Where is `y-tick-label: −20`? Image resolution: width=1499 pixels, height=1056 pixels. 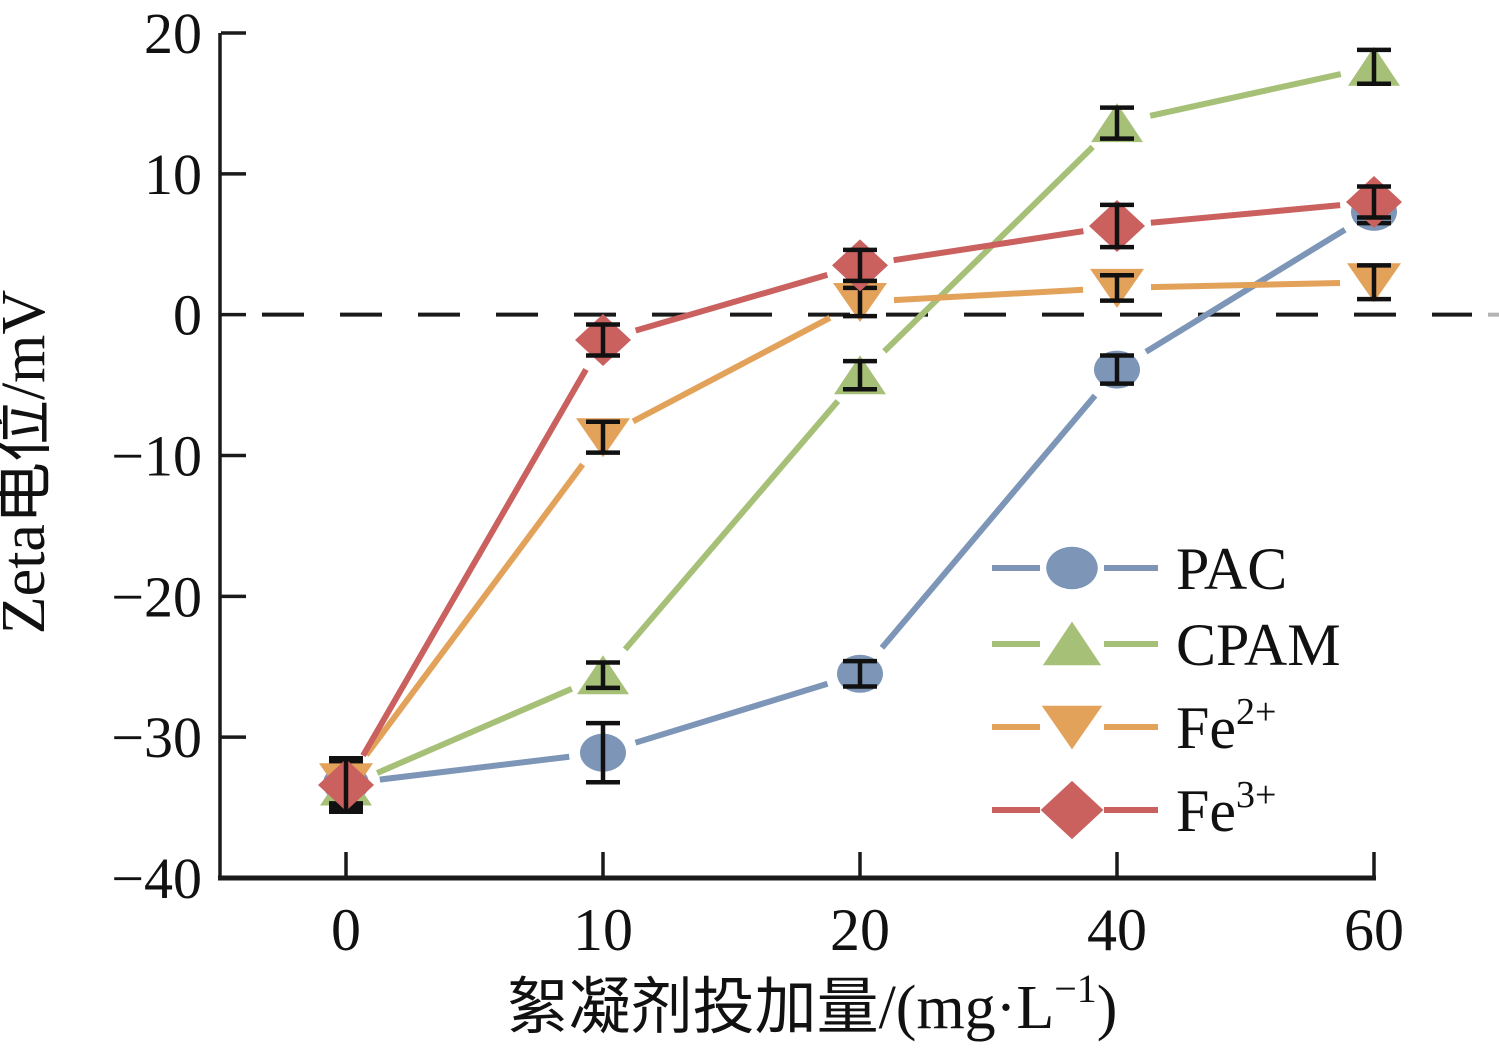 y-tick-label: −20 is located at coordinates (156, 596).